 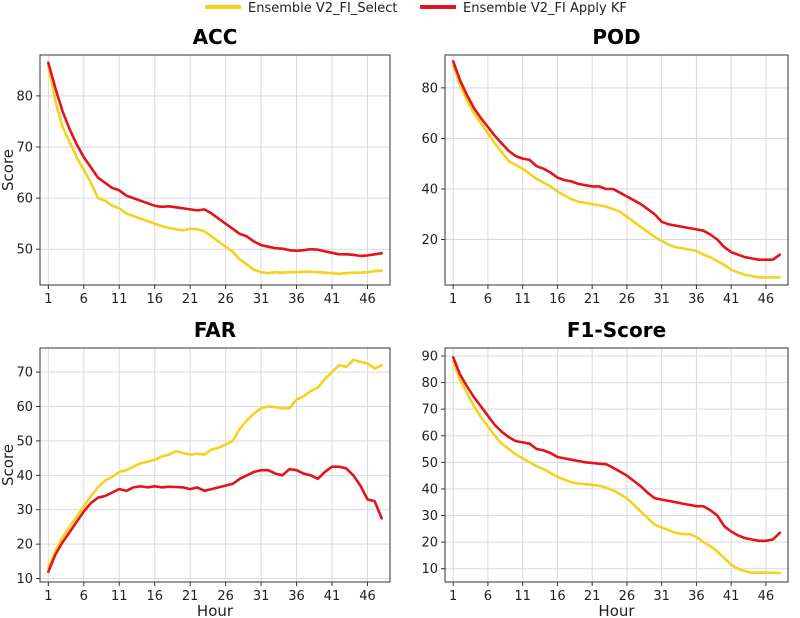 What do you see at coordinates (429, 356) in the screenshot?
I see `f1-score-ytick-label-90: 90` at bounding box center [429, 356].